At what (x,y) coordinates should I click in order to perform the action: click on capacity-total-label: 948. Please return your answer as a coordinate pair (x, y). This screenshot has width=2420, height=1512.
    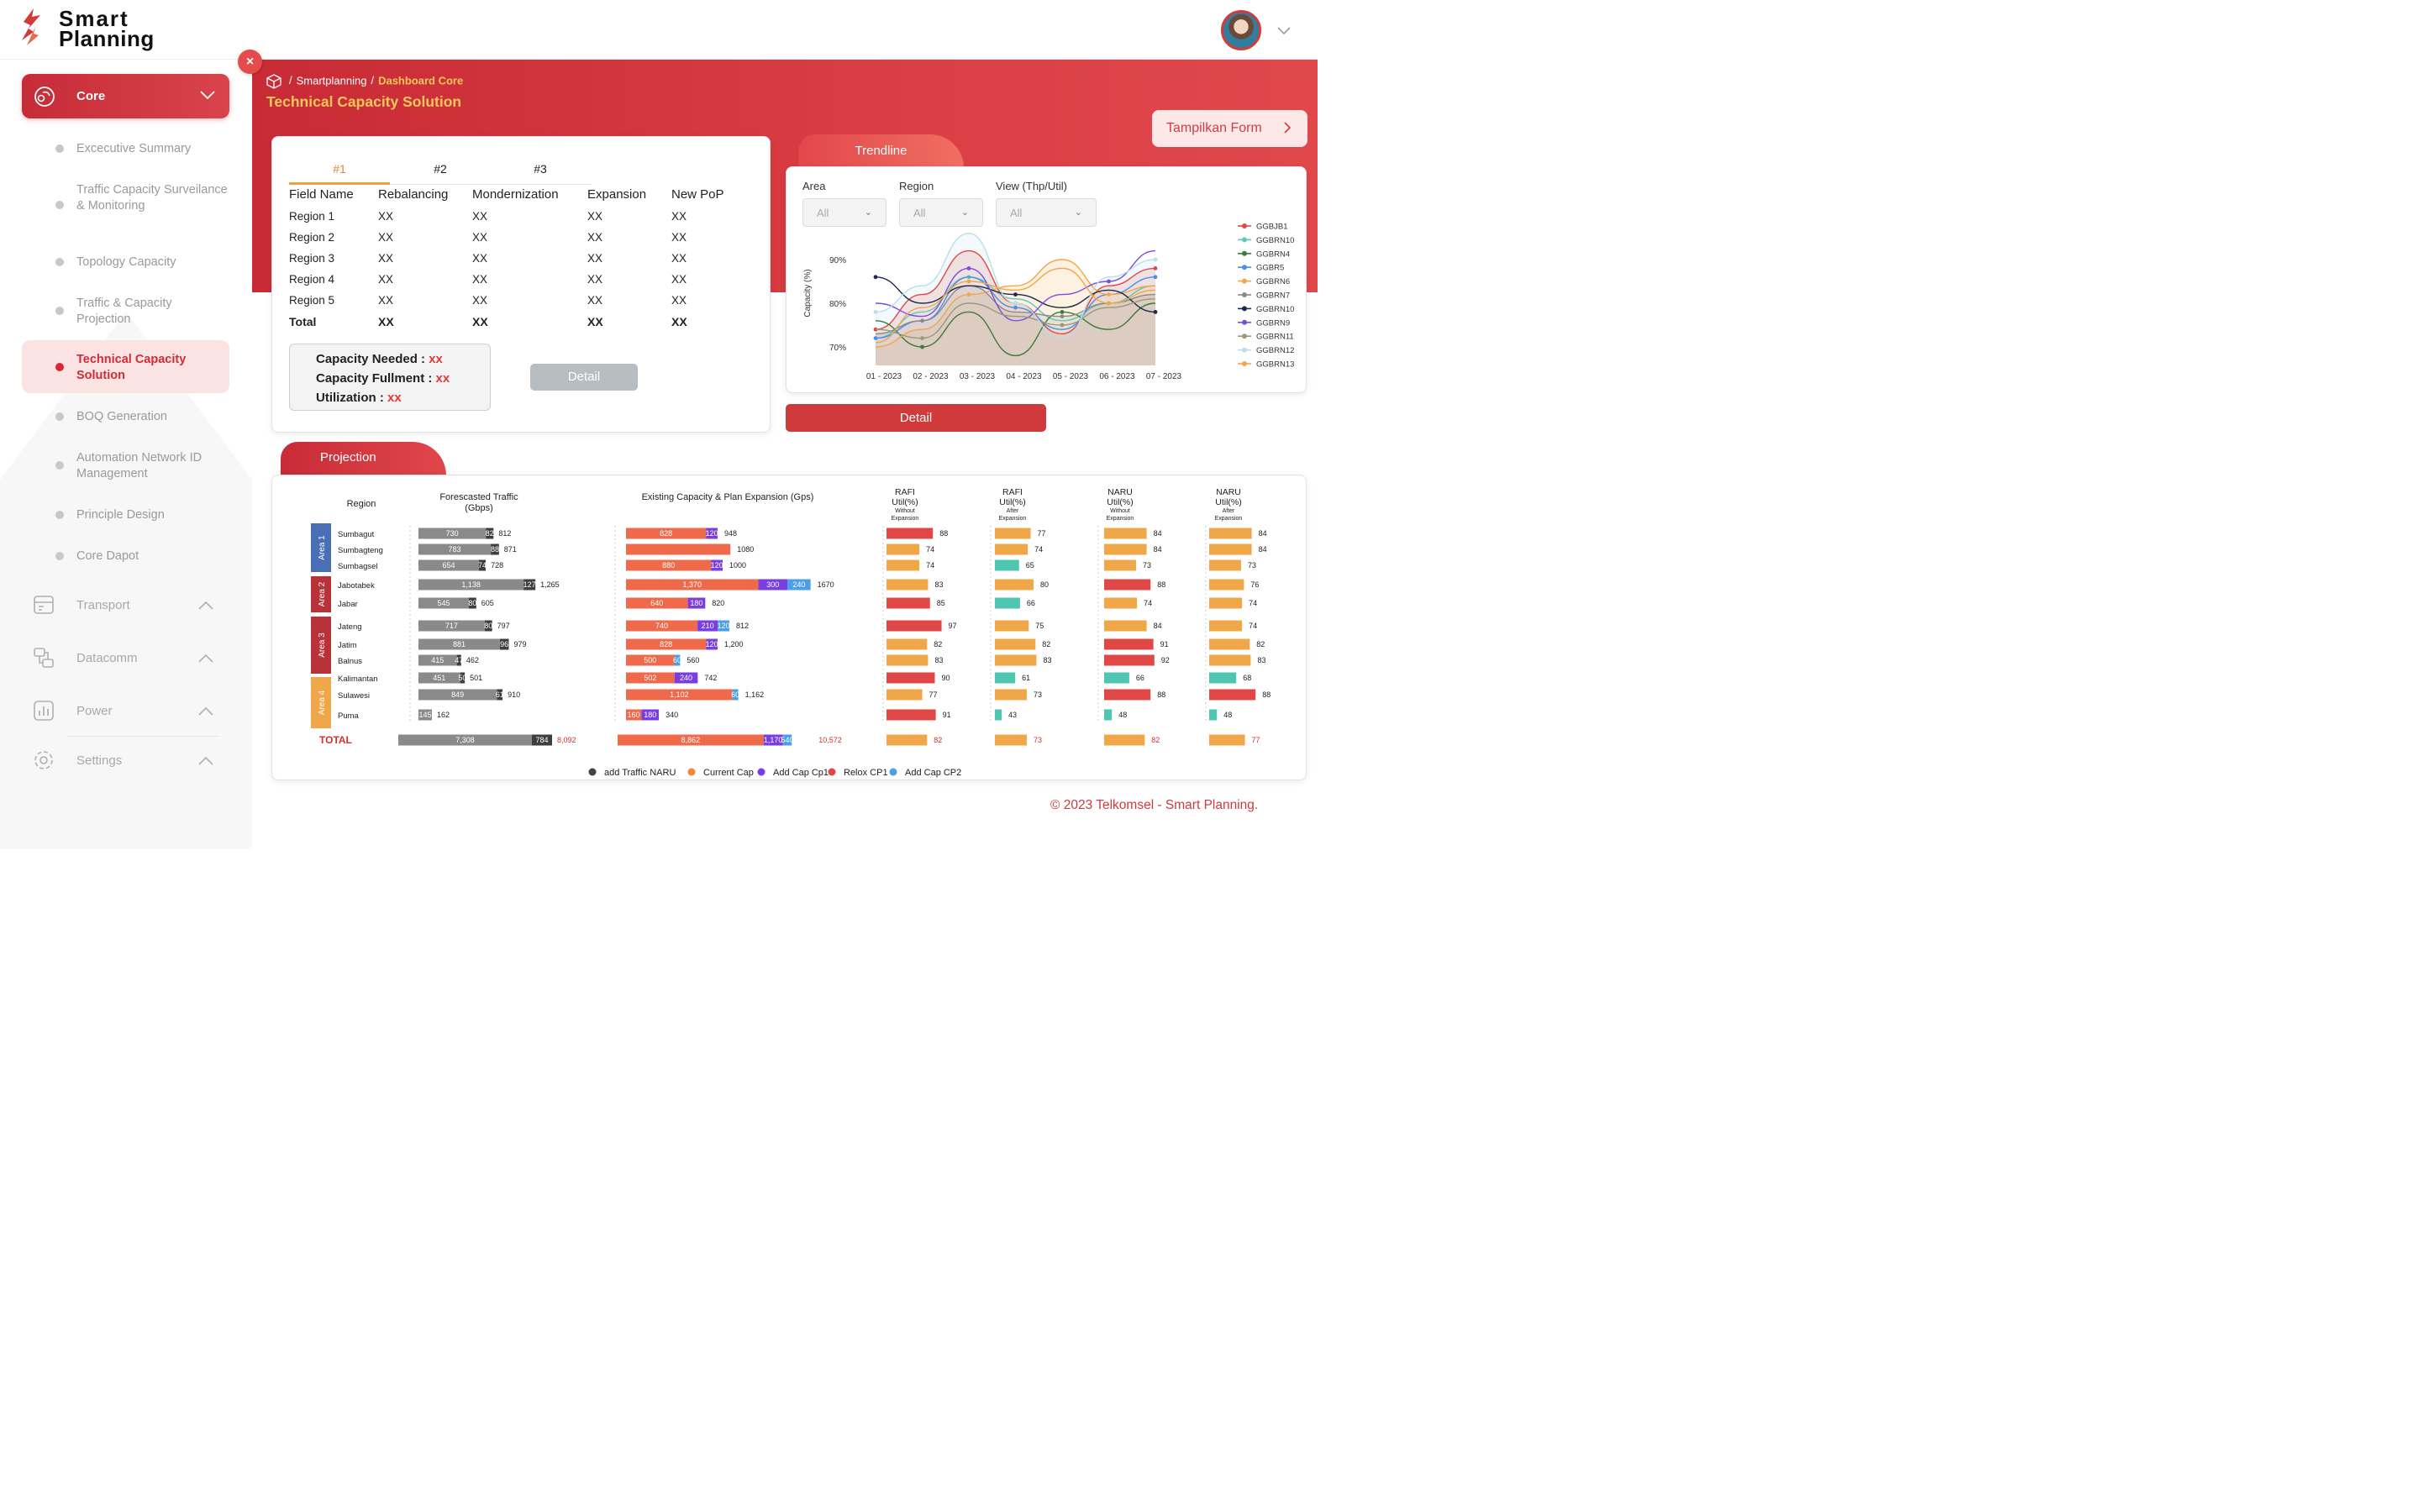
    Looking at the image, I should click on (731, 533).